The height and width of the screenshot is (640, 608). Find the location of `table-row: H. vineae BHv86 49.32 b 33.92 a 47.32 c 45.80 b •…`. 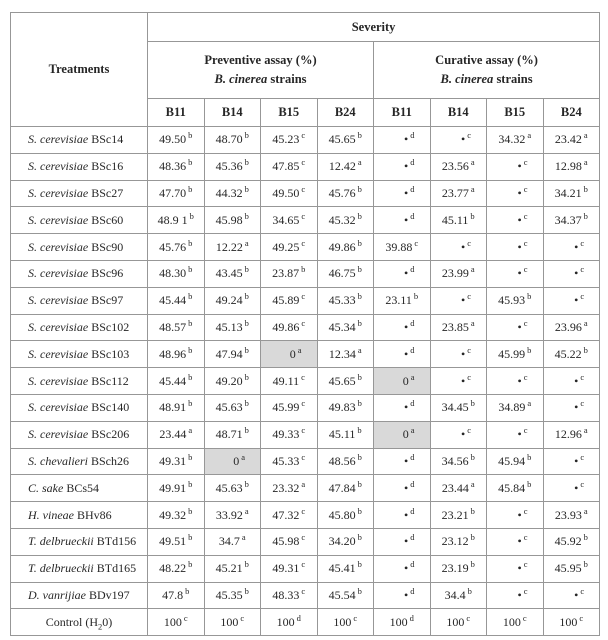

table-row: H. vineae BHv86 49.32 b 33.92 a 47.32 c 45.80 b •… is located at coordinates (305, 515).